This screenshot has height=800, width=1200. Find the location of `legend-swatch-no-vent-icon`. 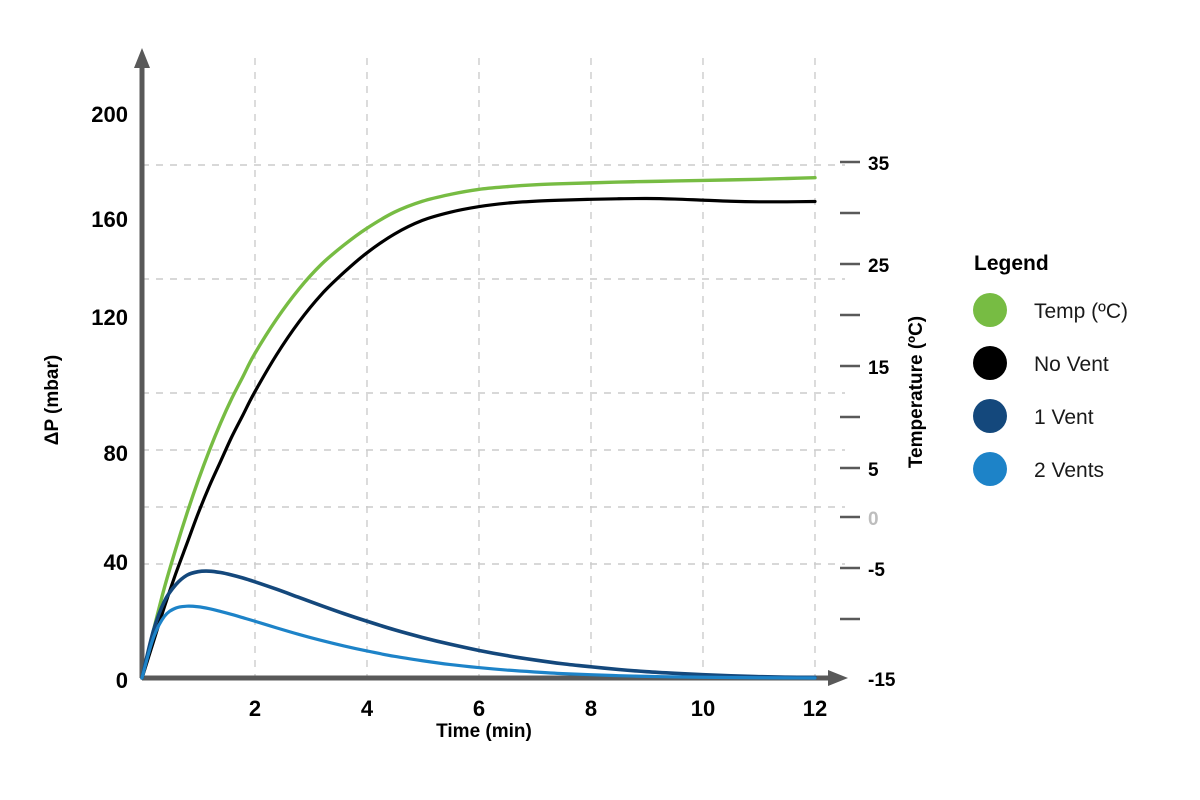

legend-swatch-no-vent-icon is located at coordinates (990, 363).